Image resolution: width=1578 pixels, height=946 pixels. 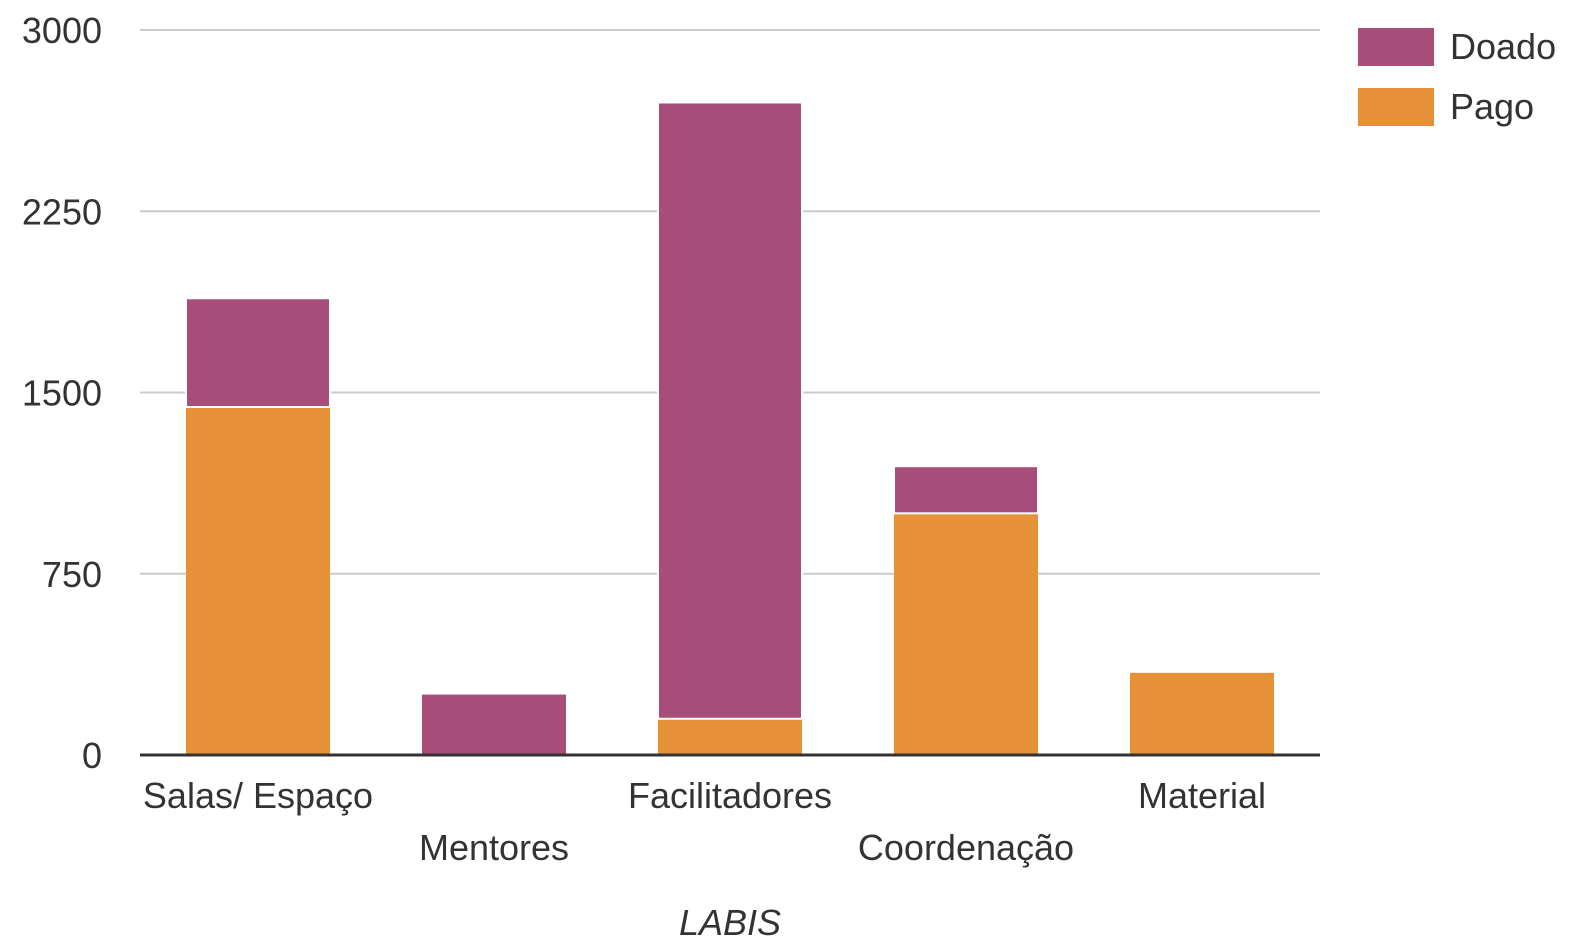 I want to click on legend-label-pago: Pago, so click(x=1492, y=106).